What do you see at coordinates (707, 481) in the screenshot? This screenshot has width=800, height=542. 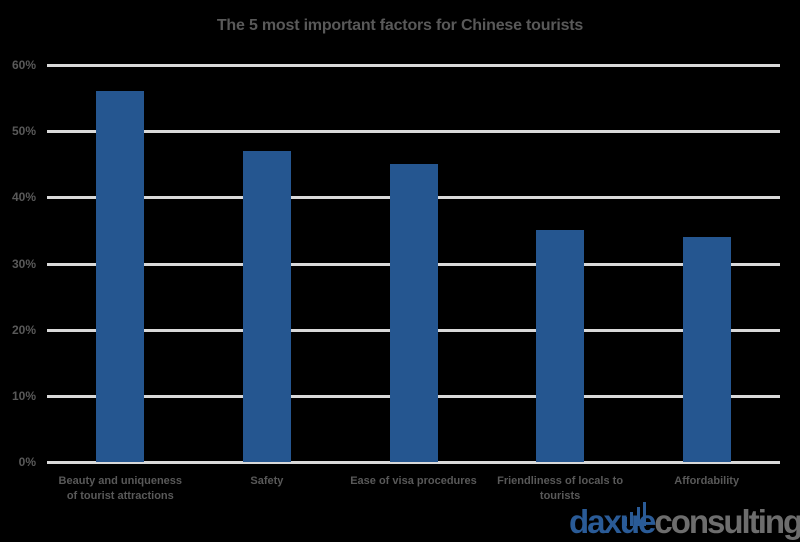 I see `x-tick-label: Affordability` at bounding box center [707, 481].